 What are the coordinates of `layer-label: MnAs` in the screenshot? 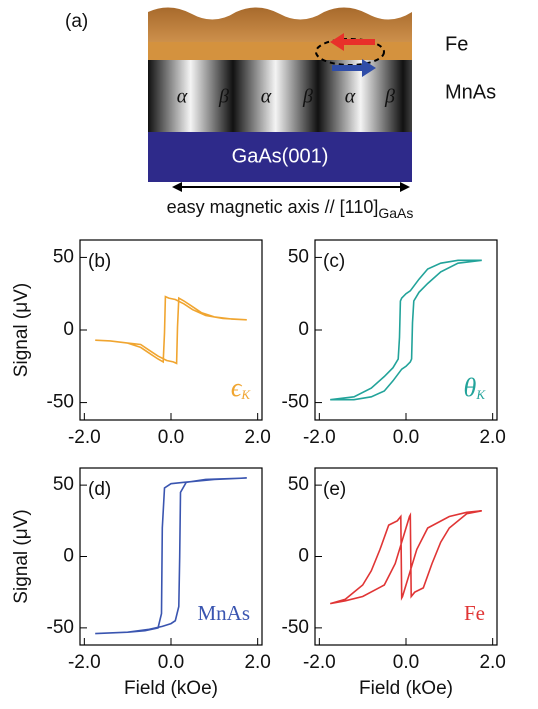 It's located at (470, 92).